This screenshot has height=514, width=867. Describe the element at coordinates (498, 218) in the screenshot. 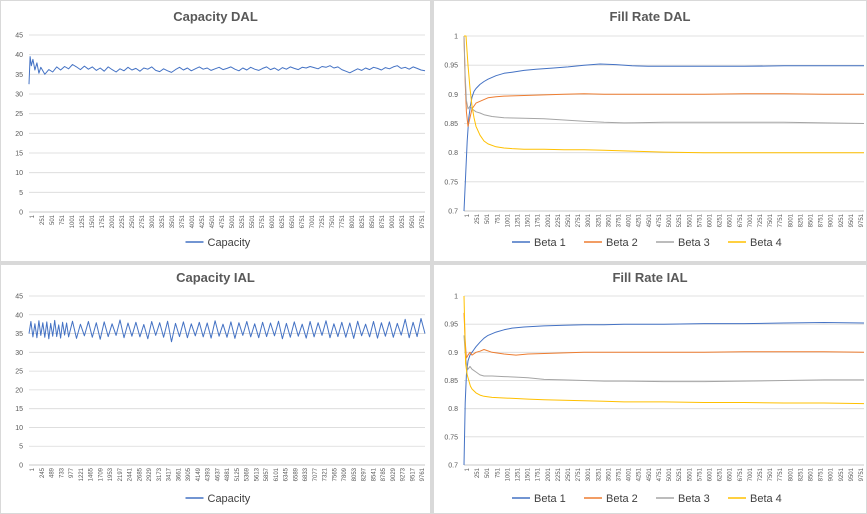

I see `x-tick-label: 751` at that location.